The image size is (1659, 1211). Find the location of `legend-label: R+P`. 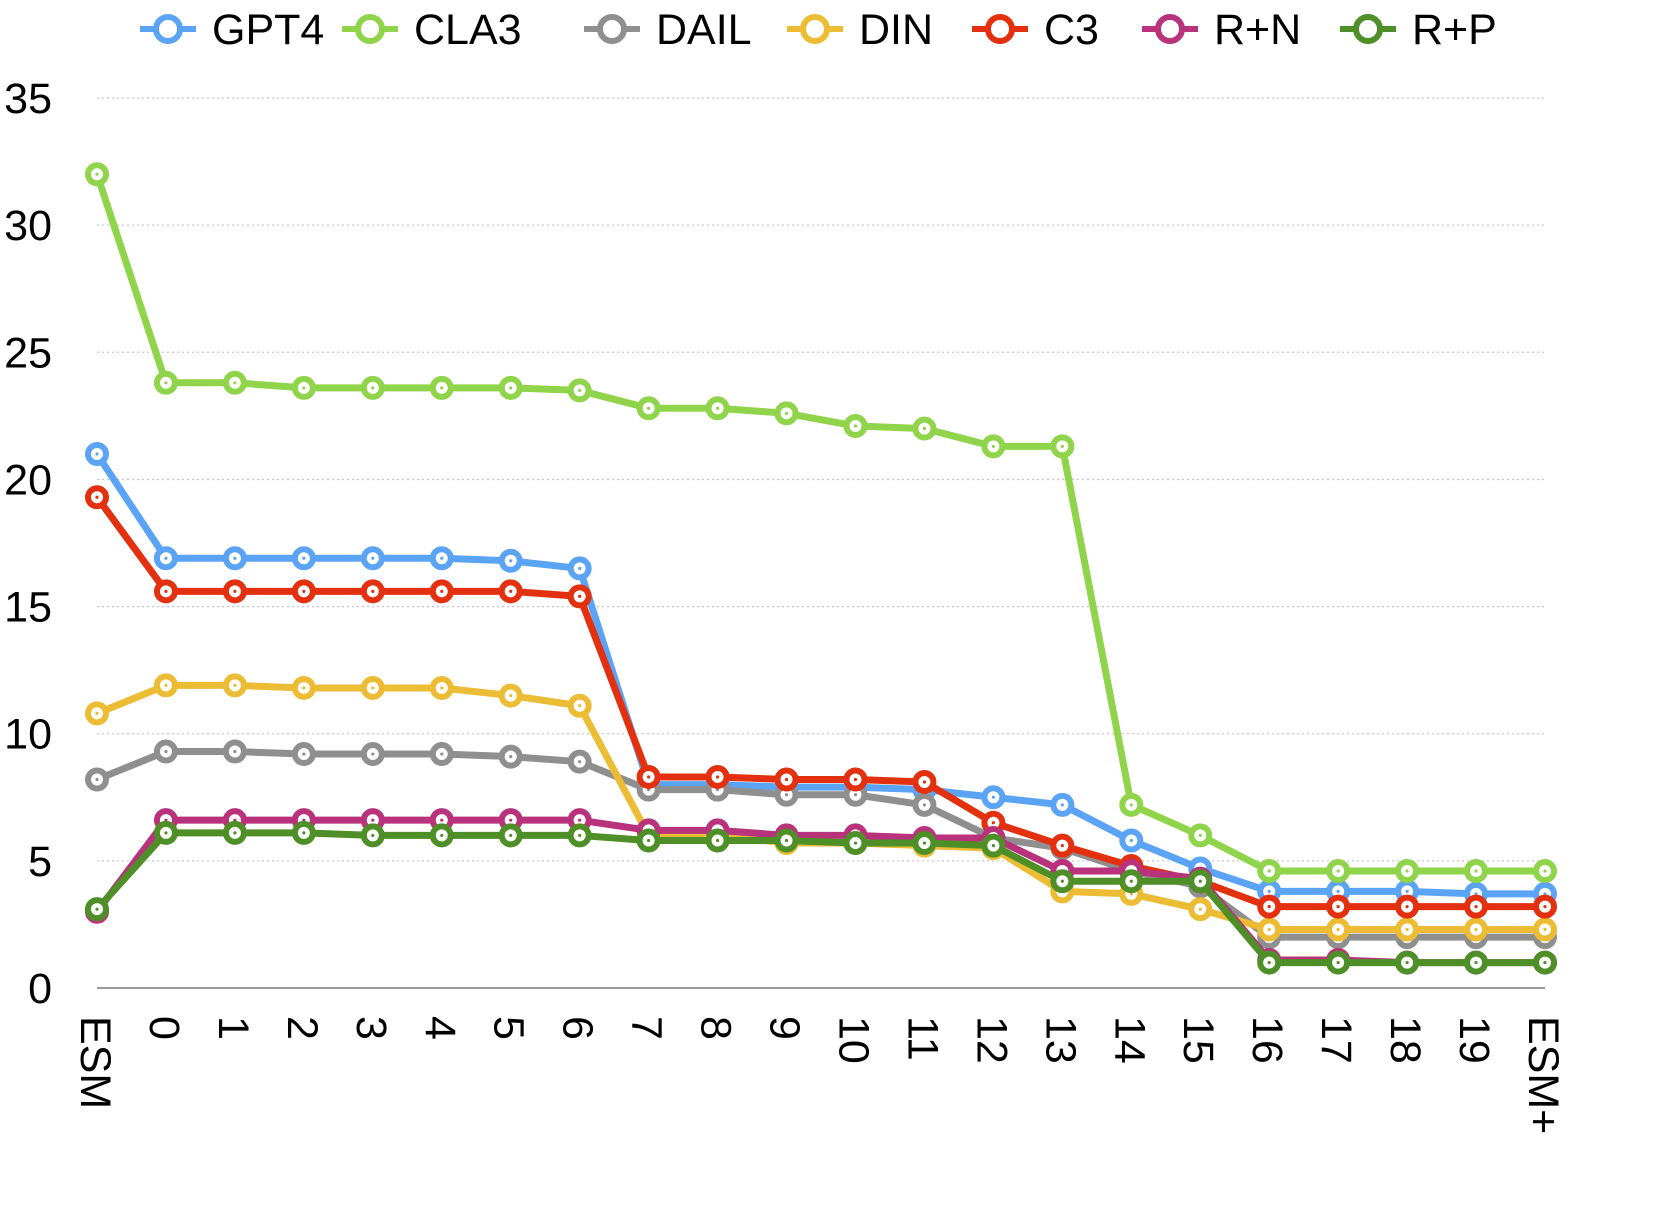

legend-label: R+P is located at coordinates (1454, 30).